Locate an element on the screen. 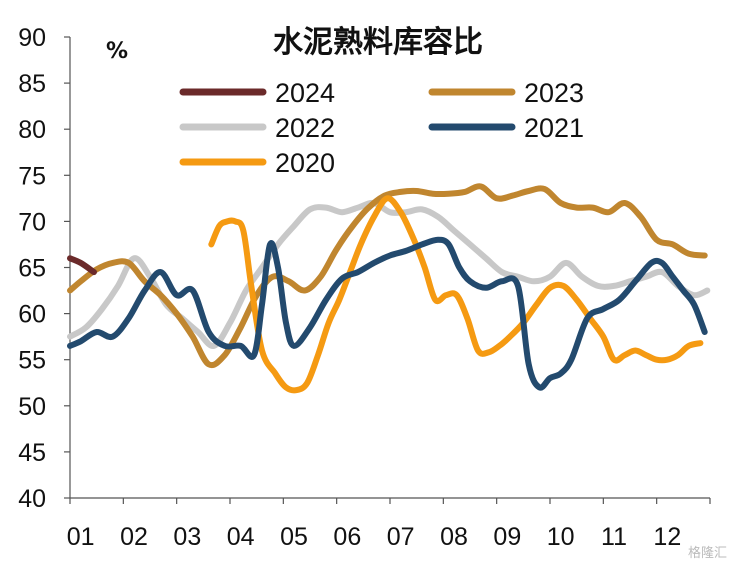  x-tick-label: 06 is located at coordinates (347, 537).